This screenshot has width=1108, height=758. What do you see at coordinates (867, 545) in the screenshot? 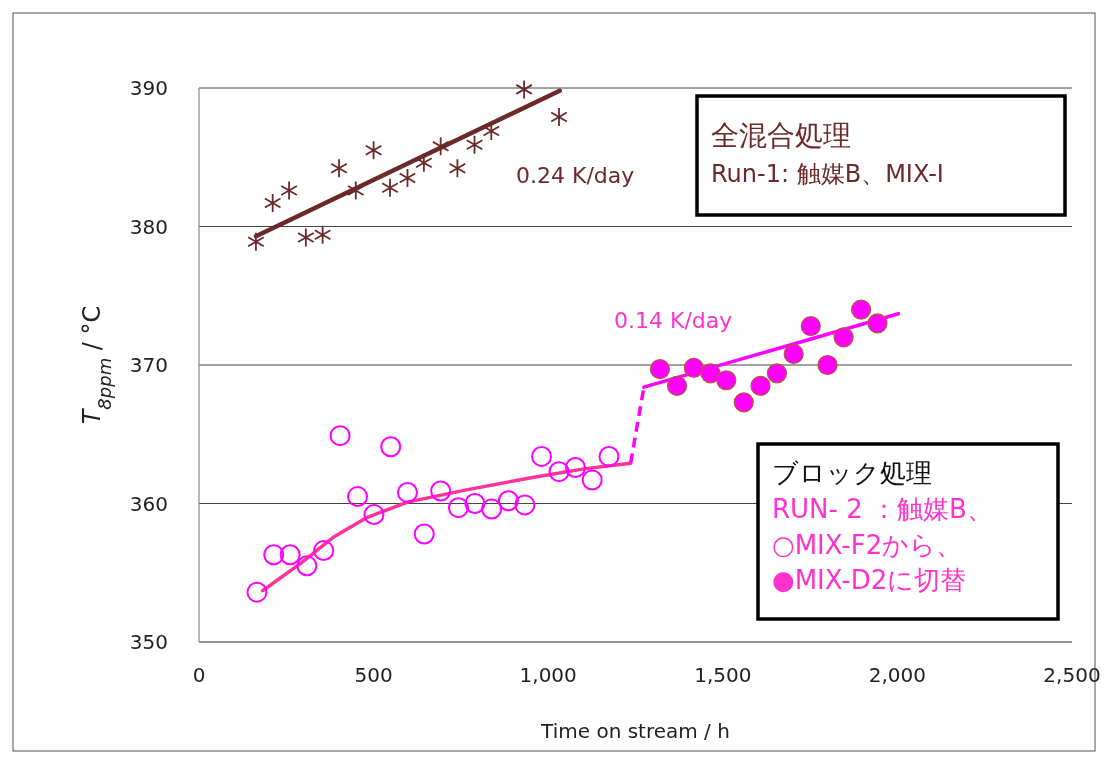
I see `annotation: ○MIX-F2から、` at bounding box center [867, 545].